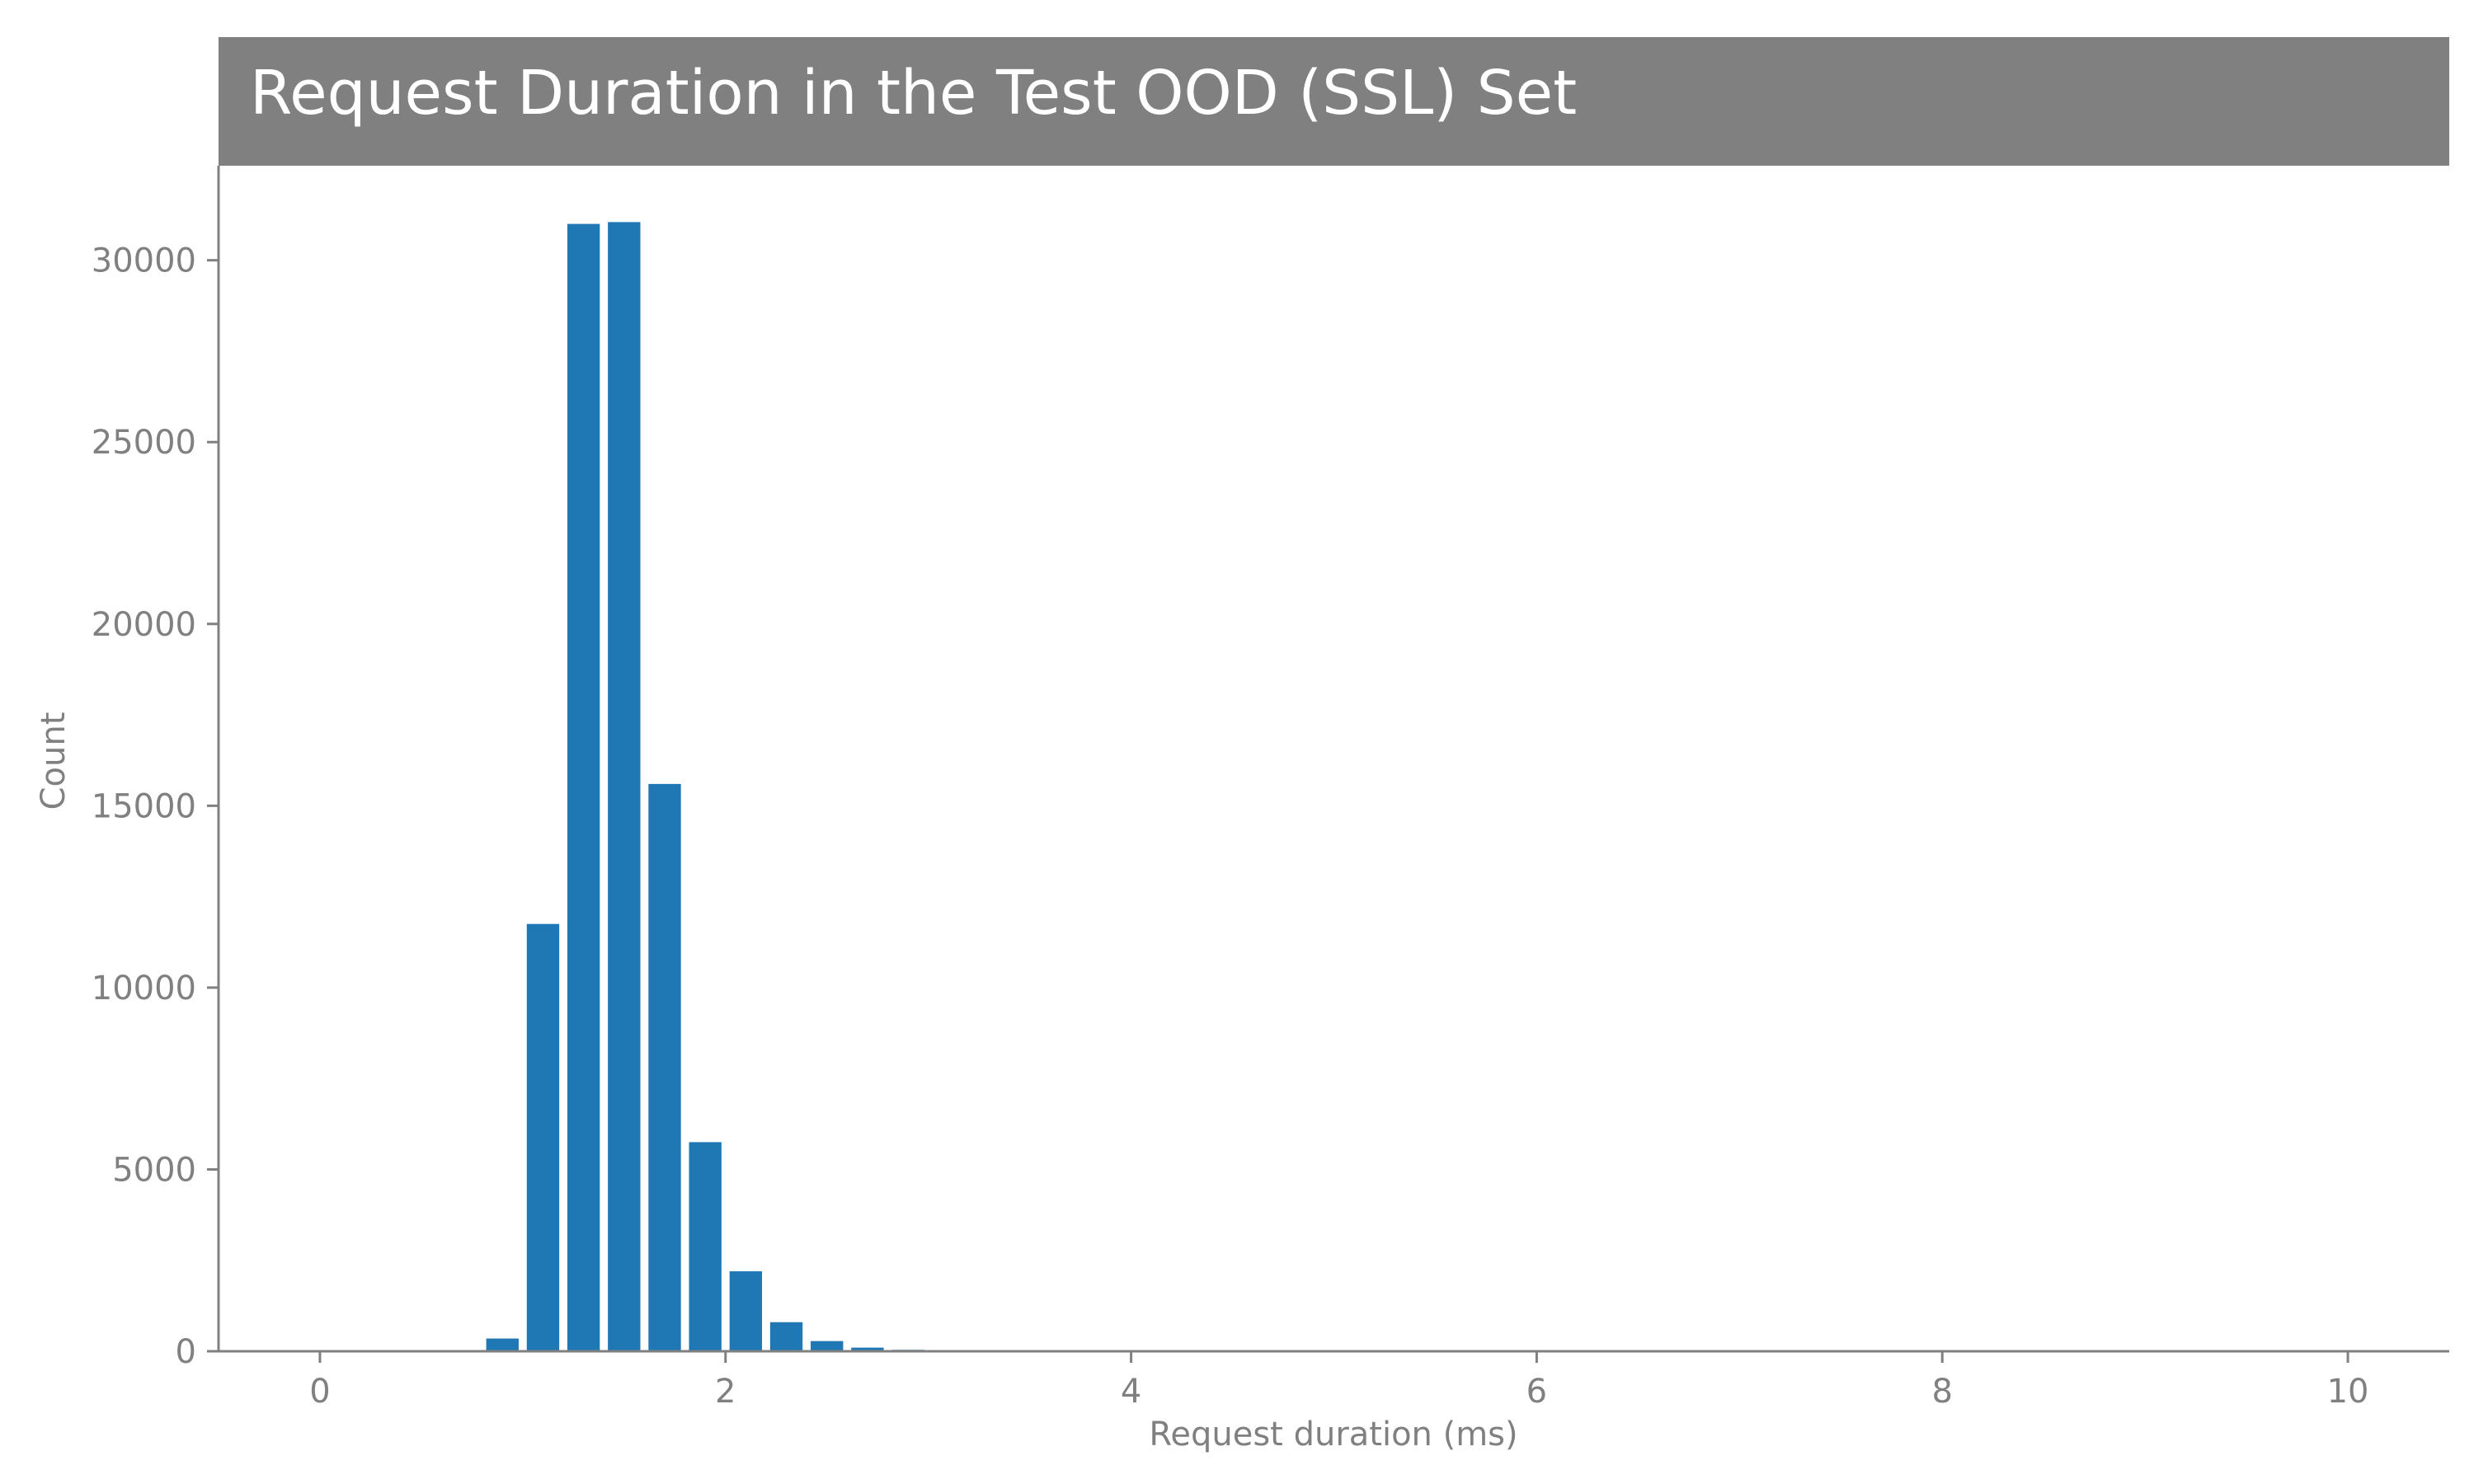 This screenshot has width=2474, height=1484. I want to click on x-tick-label: 8, so click(1942, 1392).